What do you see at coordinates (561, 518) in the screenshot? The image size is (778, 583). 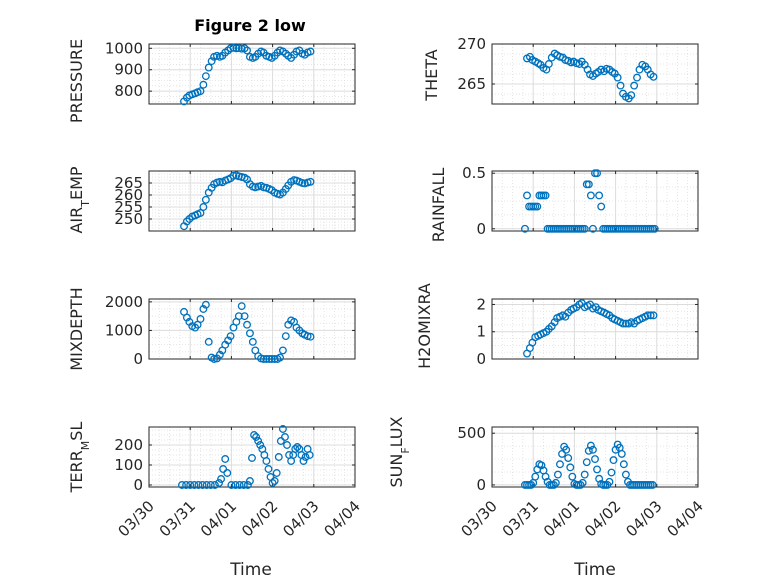 I see `x-tick-label: 04/01` at bounding box center [561, 518].